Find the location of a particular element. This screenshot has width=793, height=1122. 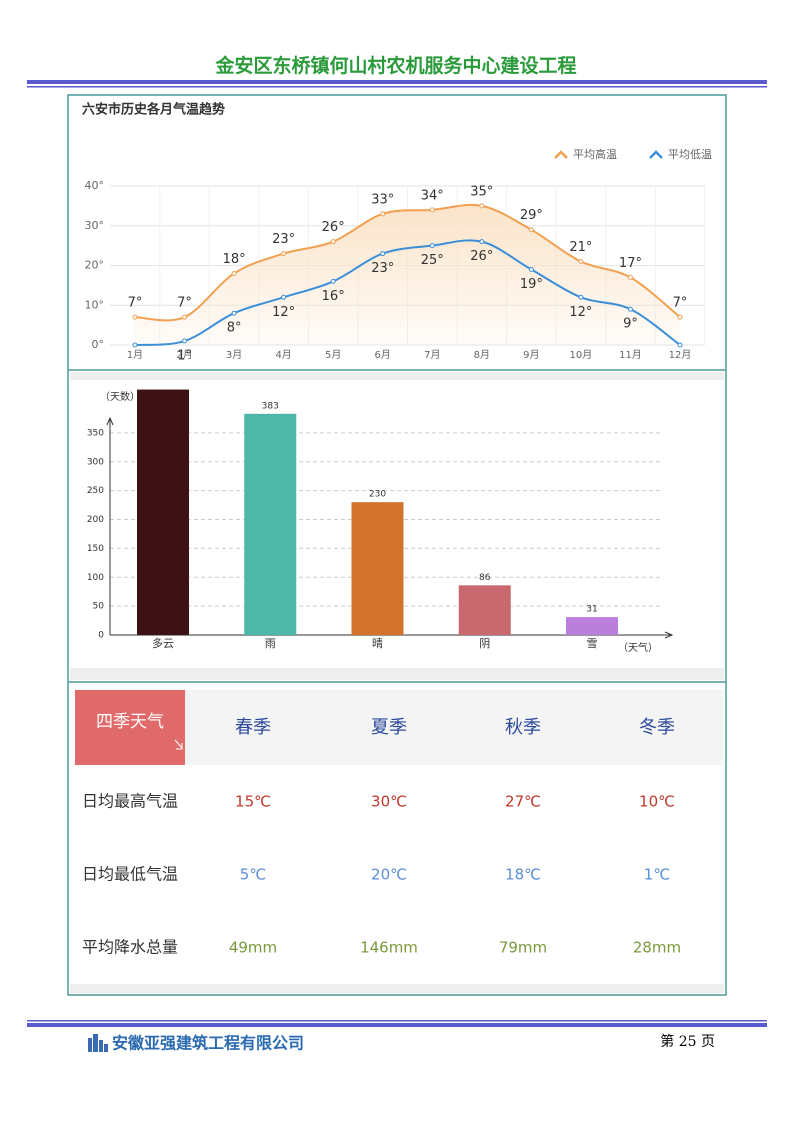

header-title: 金安区东桥镇何山村农机服务中心建设工程 is located at coordinates (395, 65).